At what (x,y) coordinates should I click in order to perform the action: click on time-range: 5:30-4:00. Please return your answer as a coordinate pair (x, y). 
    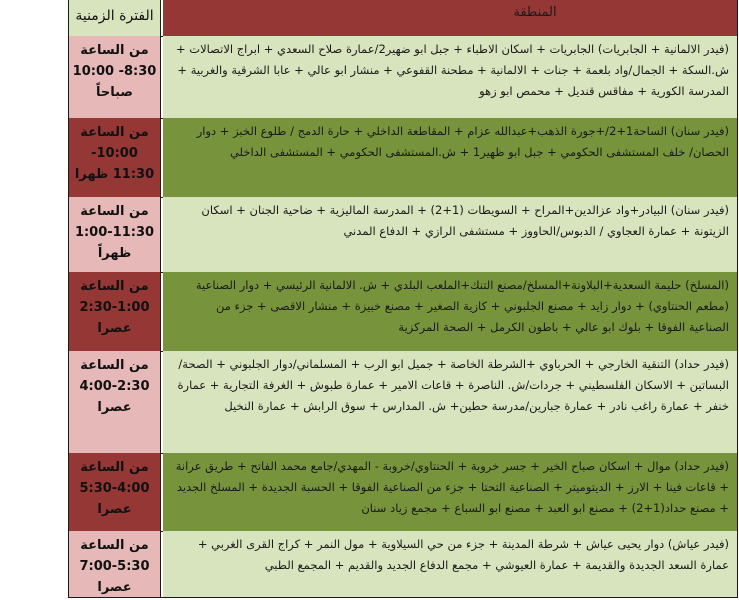
    Looking at the image, I should click on (114, 488).